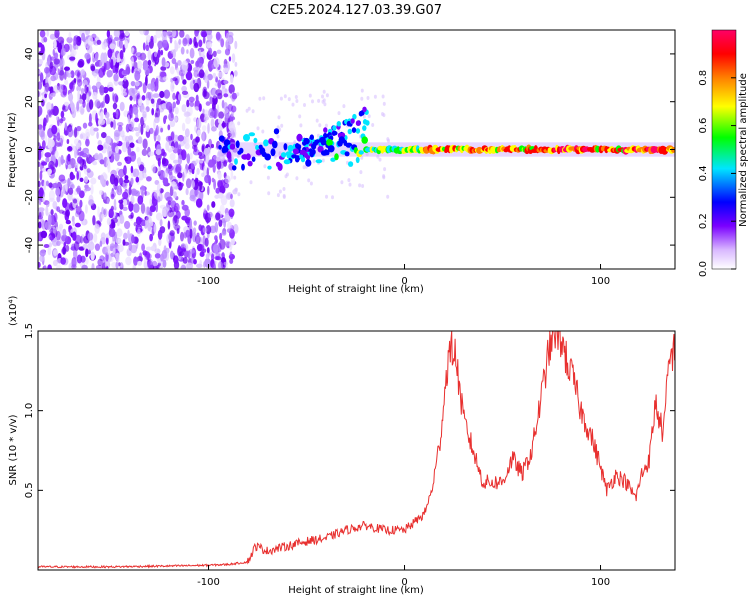 This screenshot has width=750, height=604. Describe the element at coordinates (703, 78) in the screenshot. I see `colorbar-tick-label: 0.8` at that location.